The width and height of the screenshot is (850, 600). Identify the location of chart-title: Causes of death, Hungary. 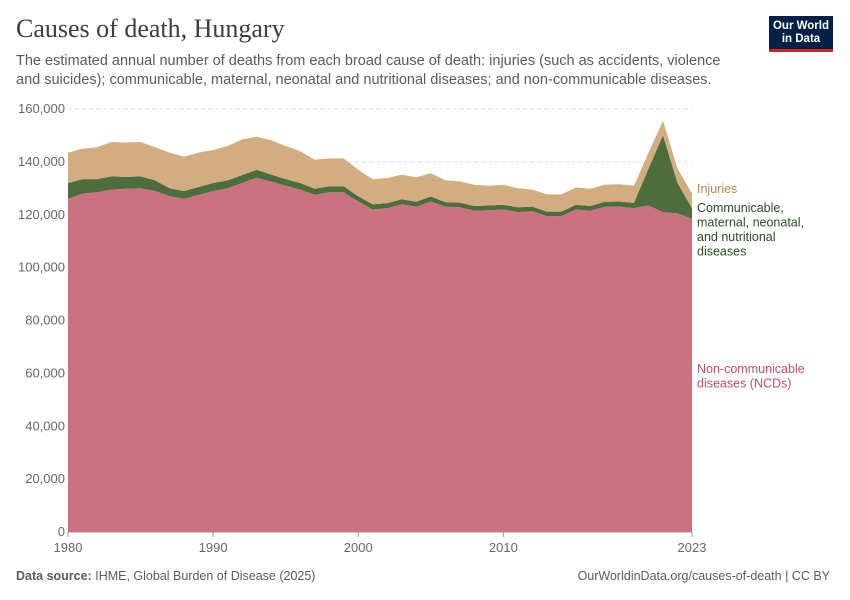
(150, 28).